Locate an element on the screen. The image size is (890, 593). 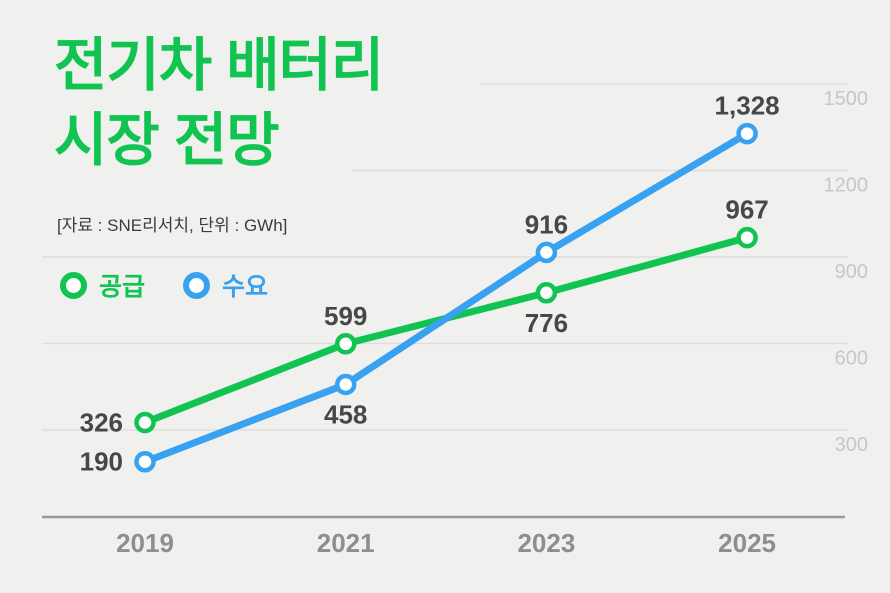
y-tick-label-1500: 1500 is located at coordinates (846, 99).